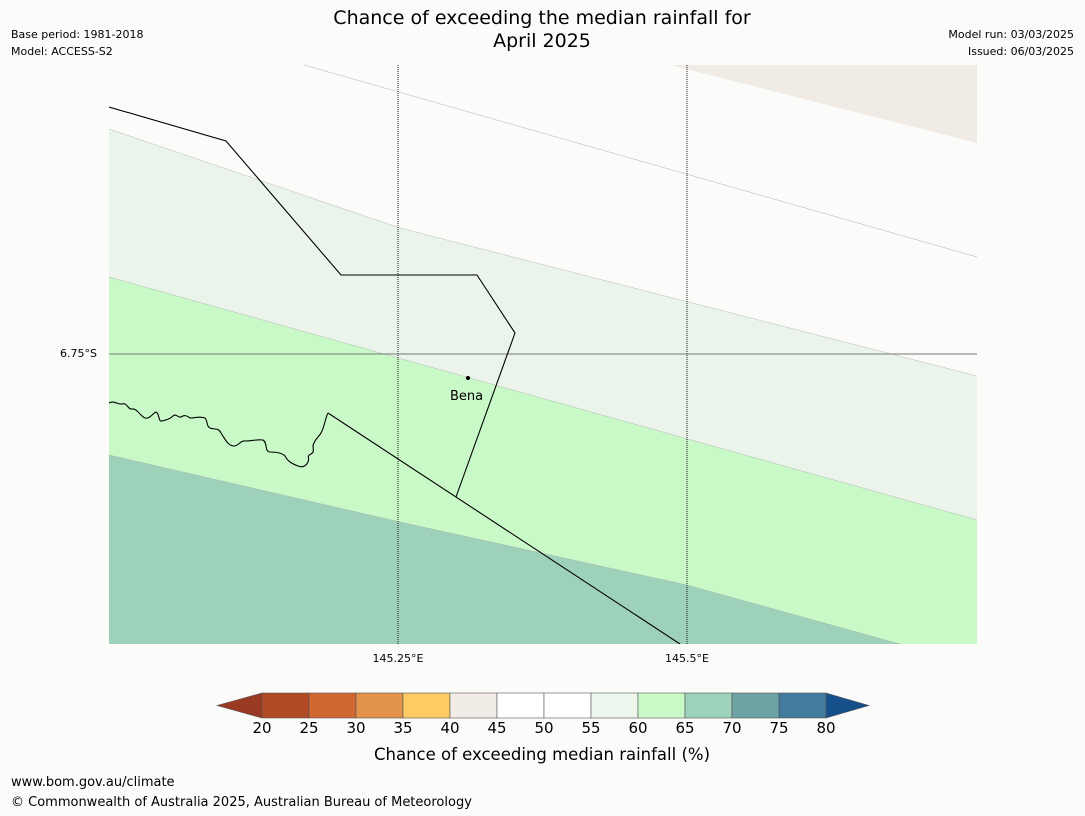 The image size is (1085, 816). I want to click on colorbar-over-arrow, so click(848, 705).